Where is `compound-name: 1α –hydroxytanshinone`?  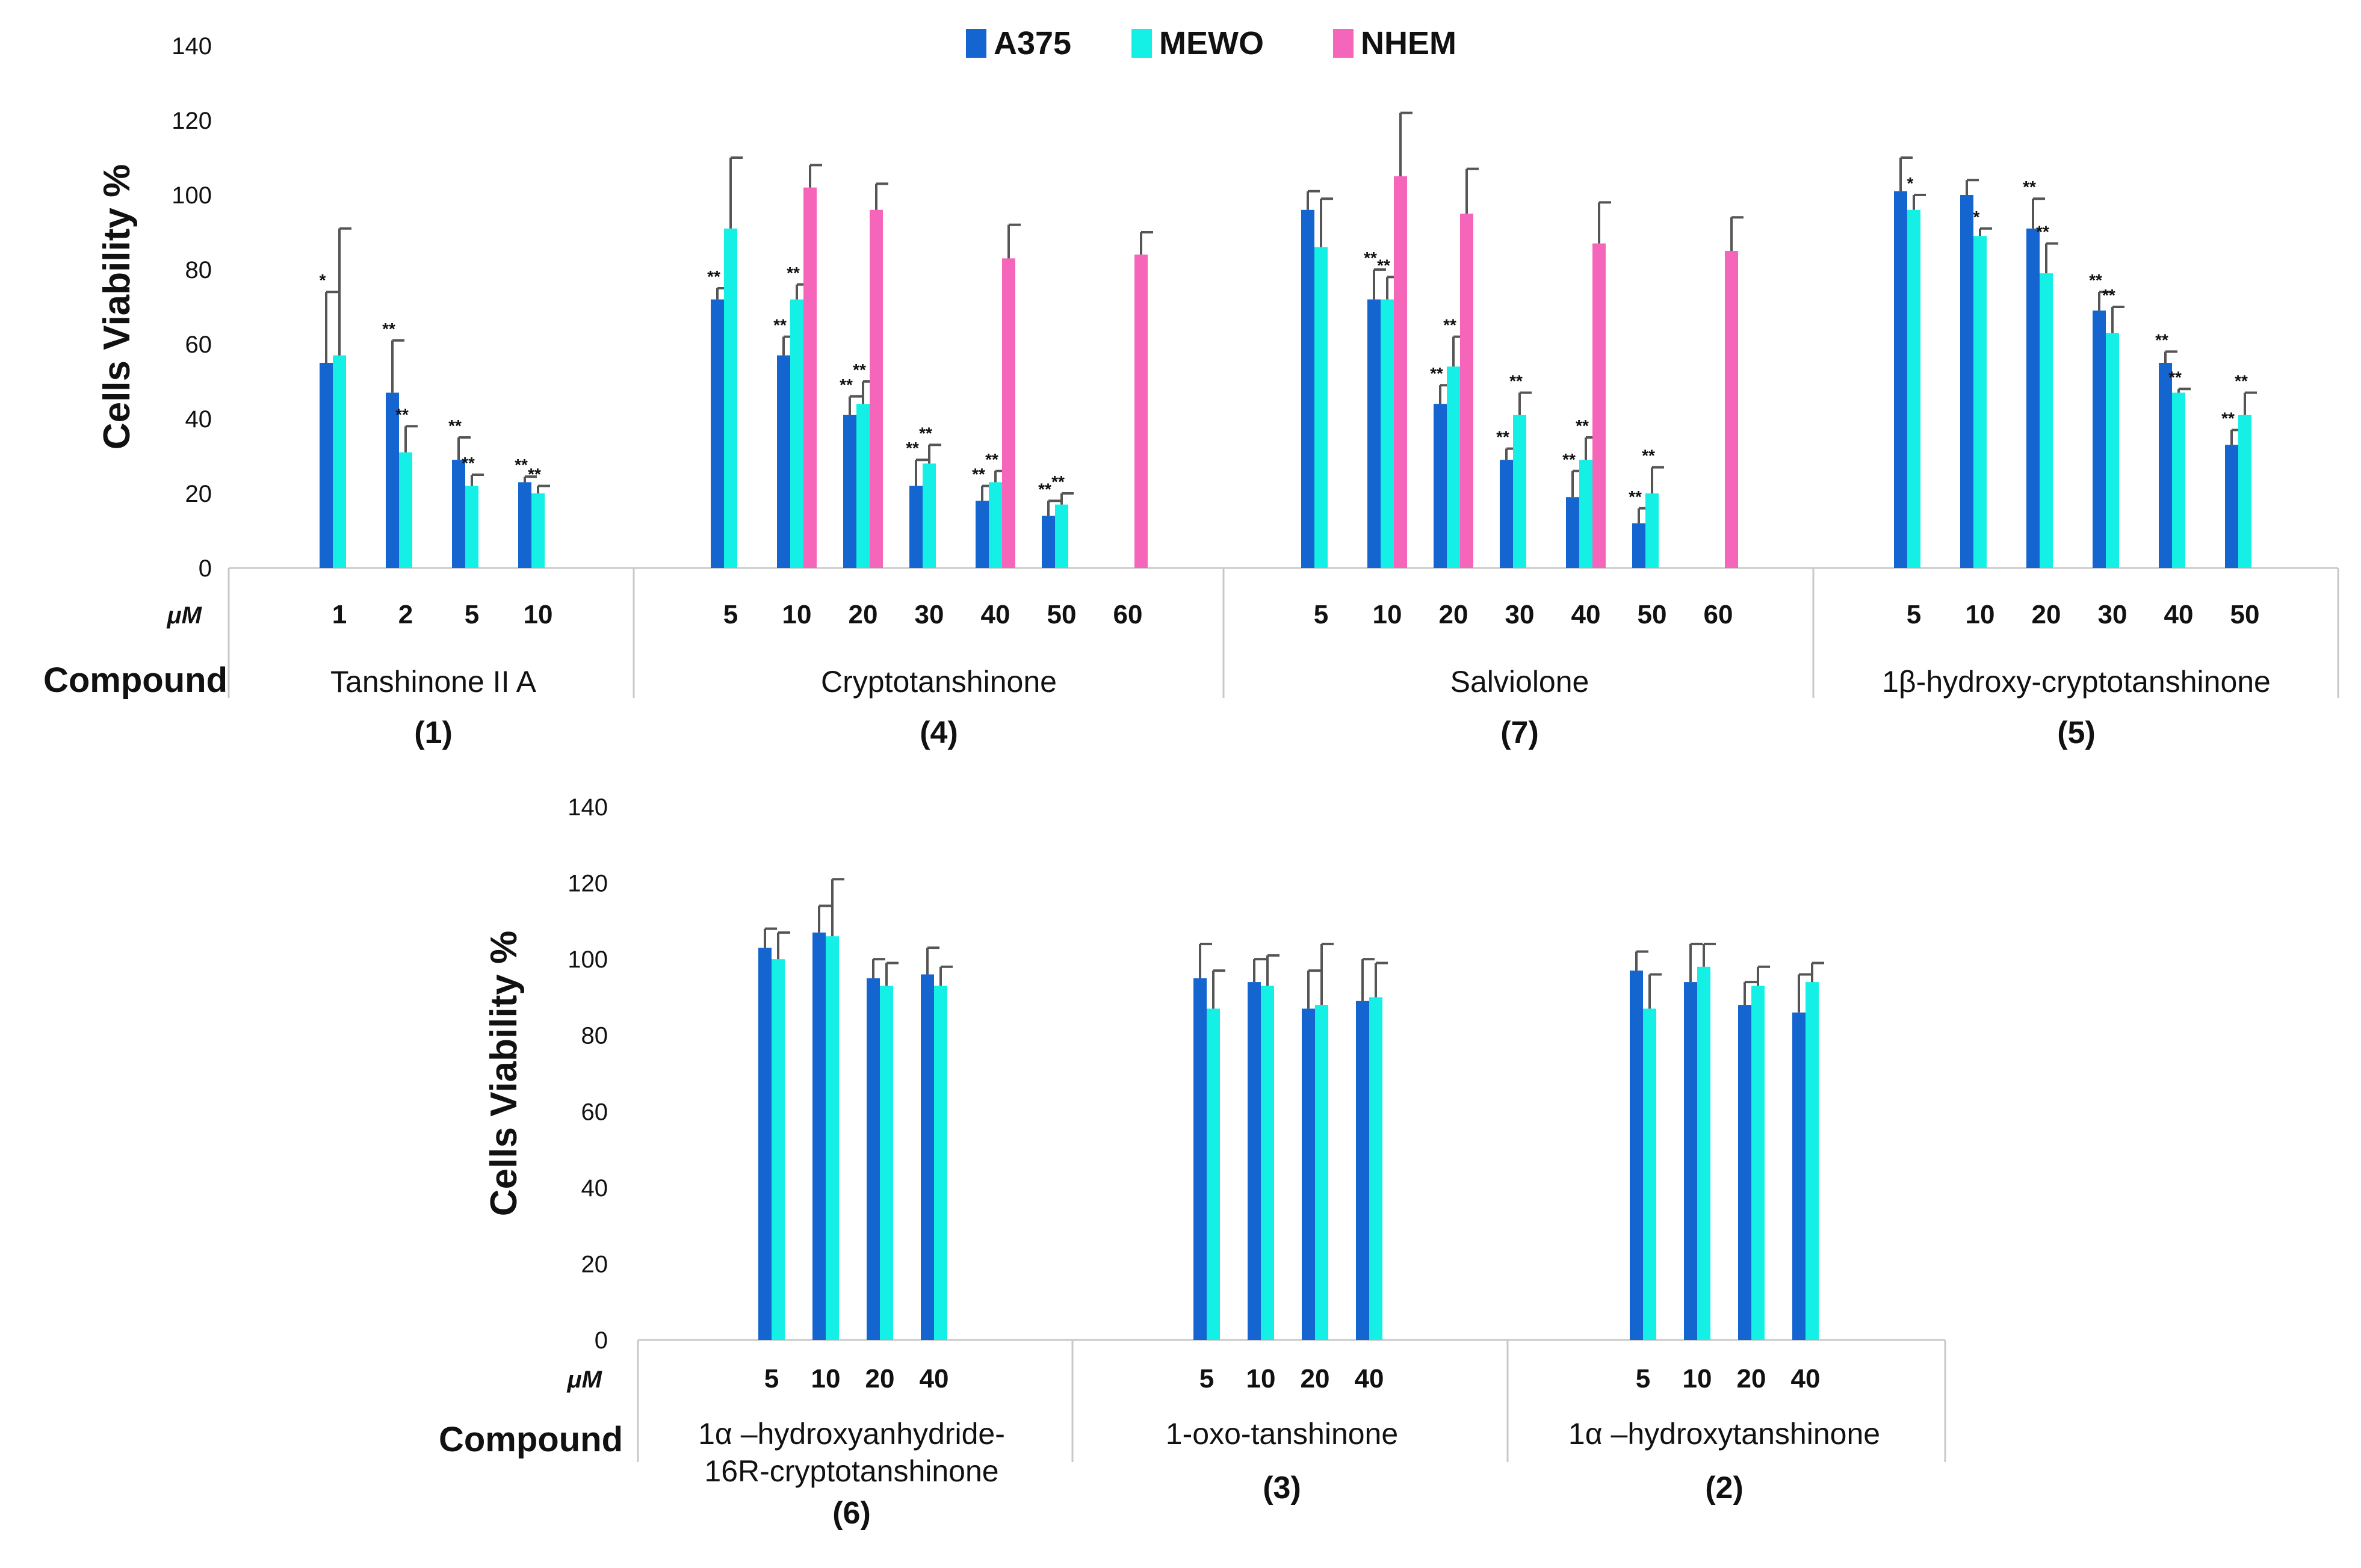 compound-name: 1α –hydroxytanshinone is located at coordinates (1724, 1434).